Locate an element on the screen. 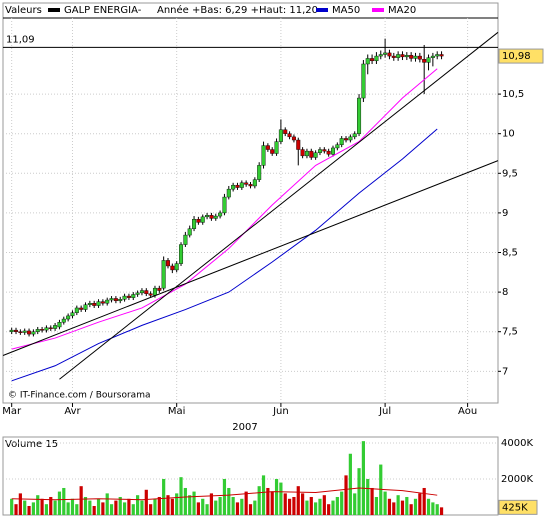 The height and width of the screenshot is (518, 549). range-text: Année +Bas: 6,29 +Haut: 11,20 is located at coordinates (237, 10).